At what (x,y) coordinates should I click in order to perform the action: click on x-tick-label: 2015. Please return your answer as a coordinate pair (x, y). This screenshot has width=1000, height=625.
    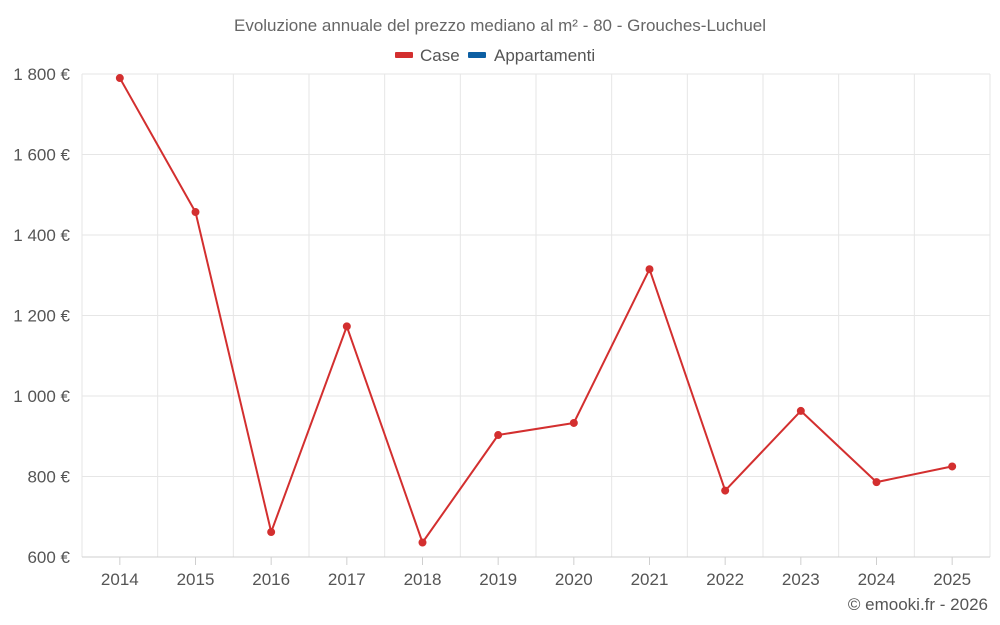
    Looking at the image, I should click on (196, 579).